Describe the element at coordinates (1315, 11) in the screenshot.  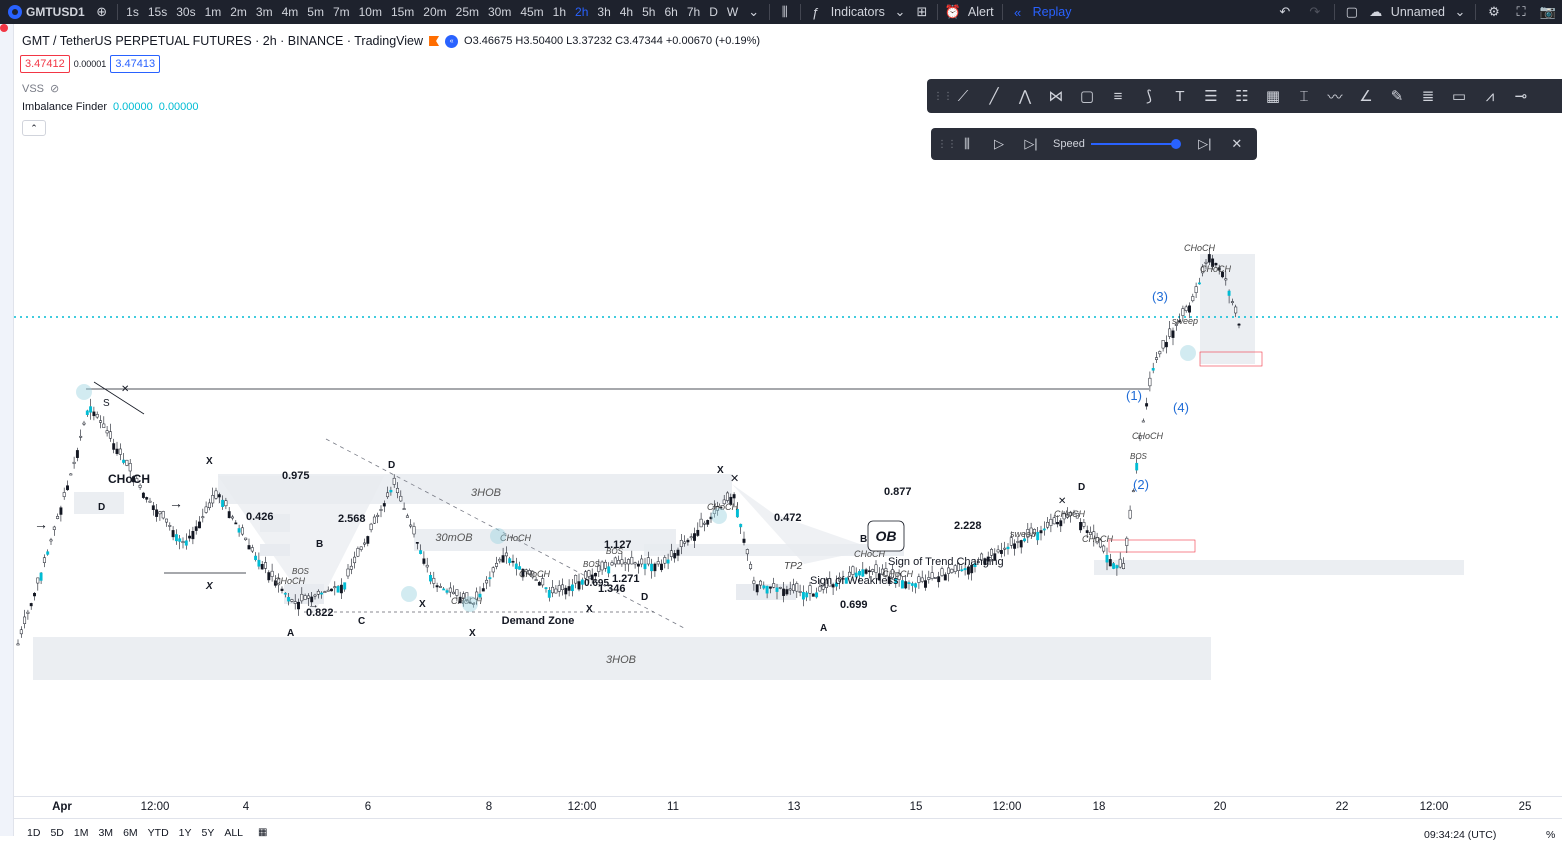
I see `redo-icon: ↷` at that location.